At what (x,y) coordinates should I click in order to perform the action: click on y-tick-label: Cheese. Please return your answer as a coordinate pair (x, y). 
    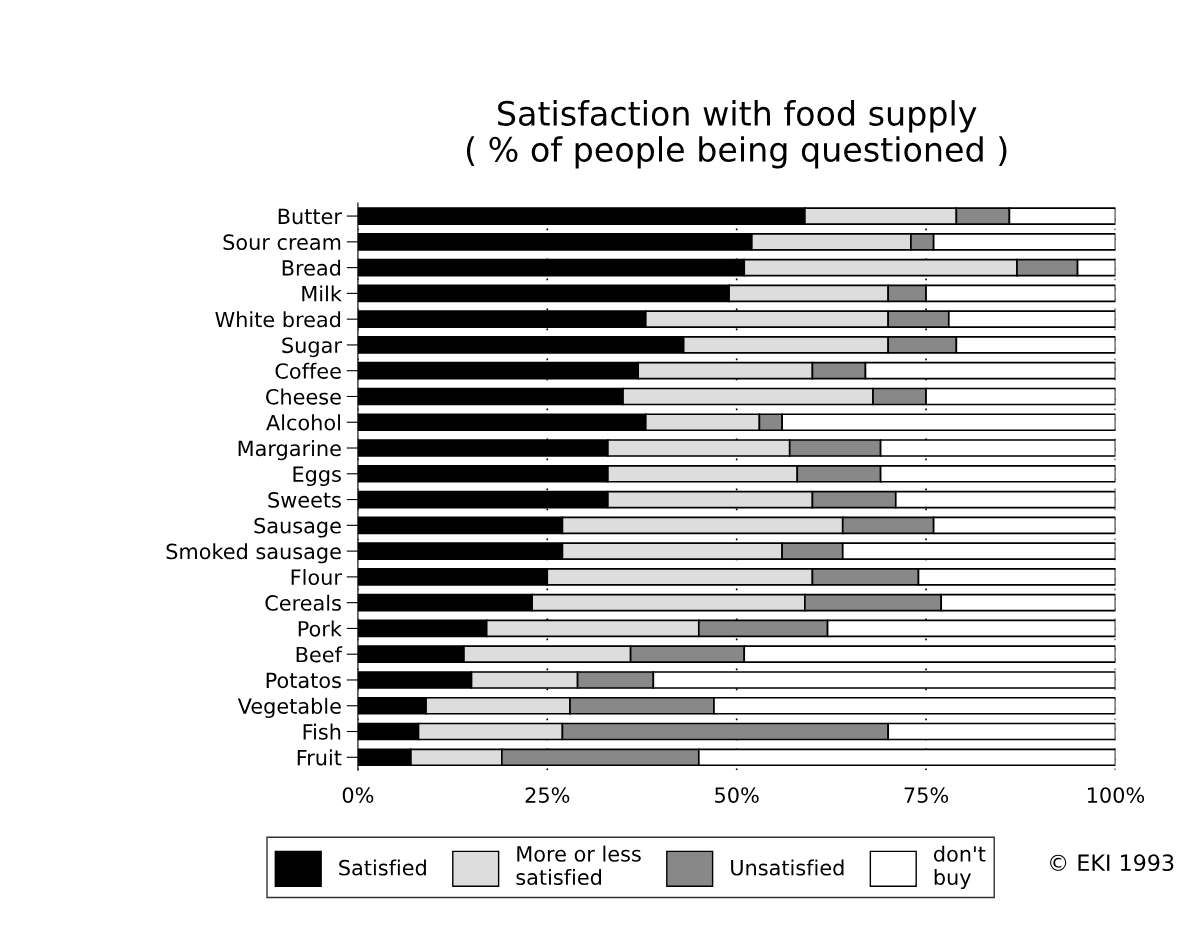
    Looking at the image, I should click on (303, 396).